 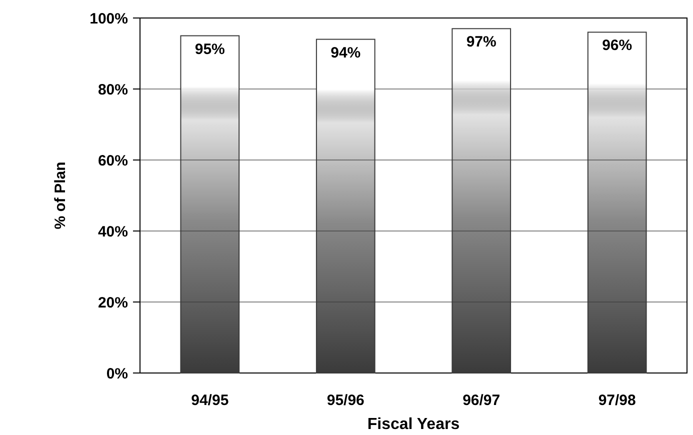 What do you see at coordinates (345, 53) in the screenshot?
I see `data-label: 94%` at bounding box center [345, 53].